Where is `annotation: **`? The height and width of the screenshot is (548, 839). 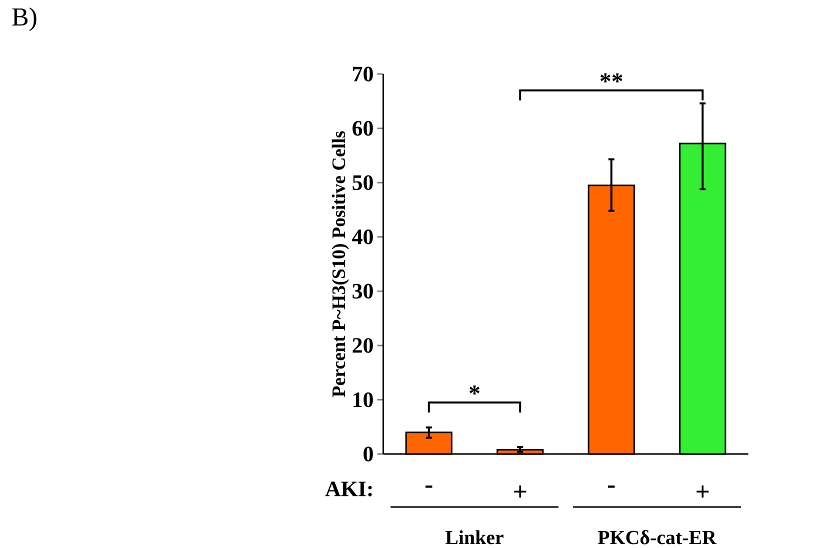
annotation: ** is located at coordinates (611, 78).